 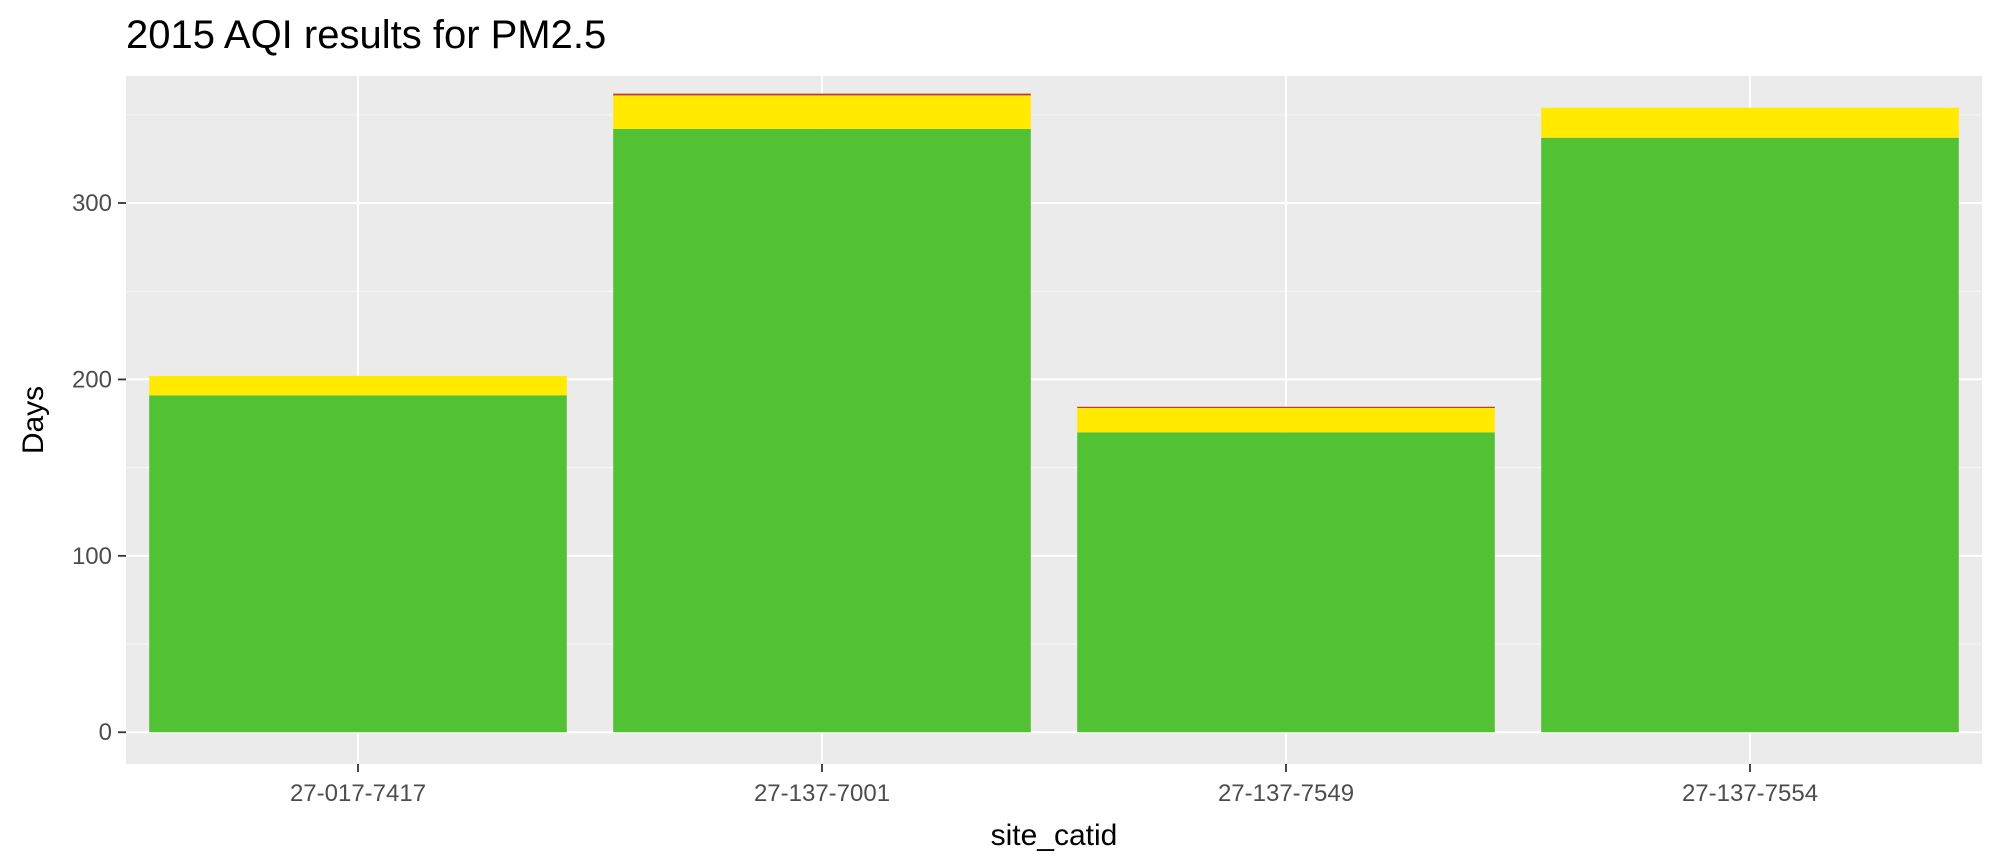 I want to click on y-tick-label: 300, so click(x=92, y=203).